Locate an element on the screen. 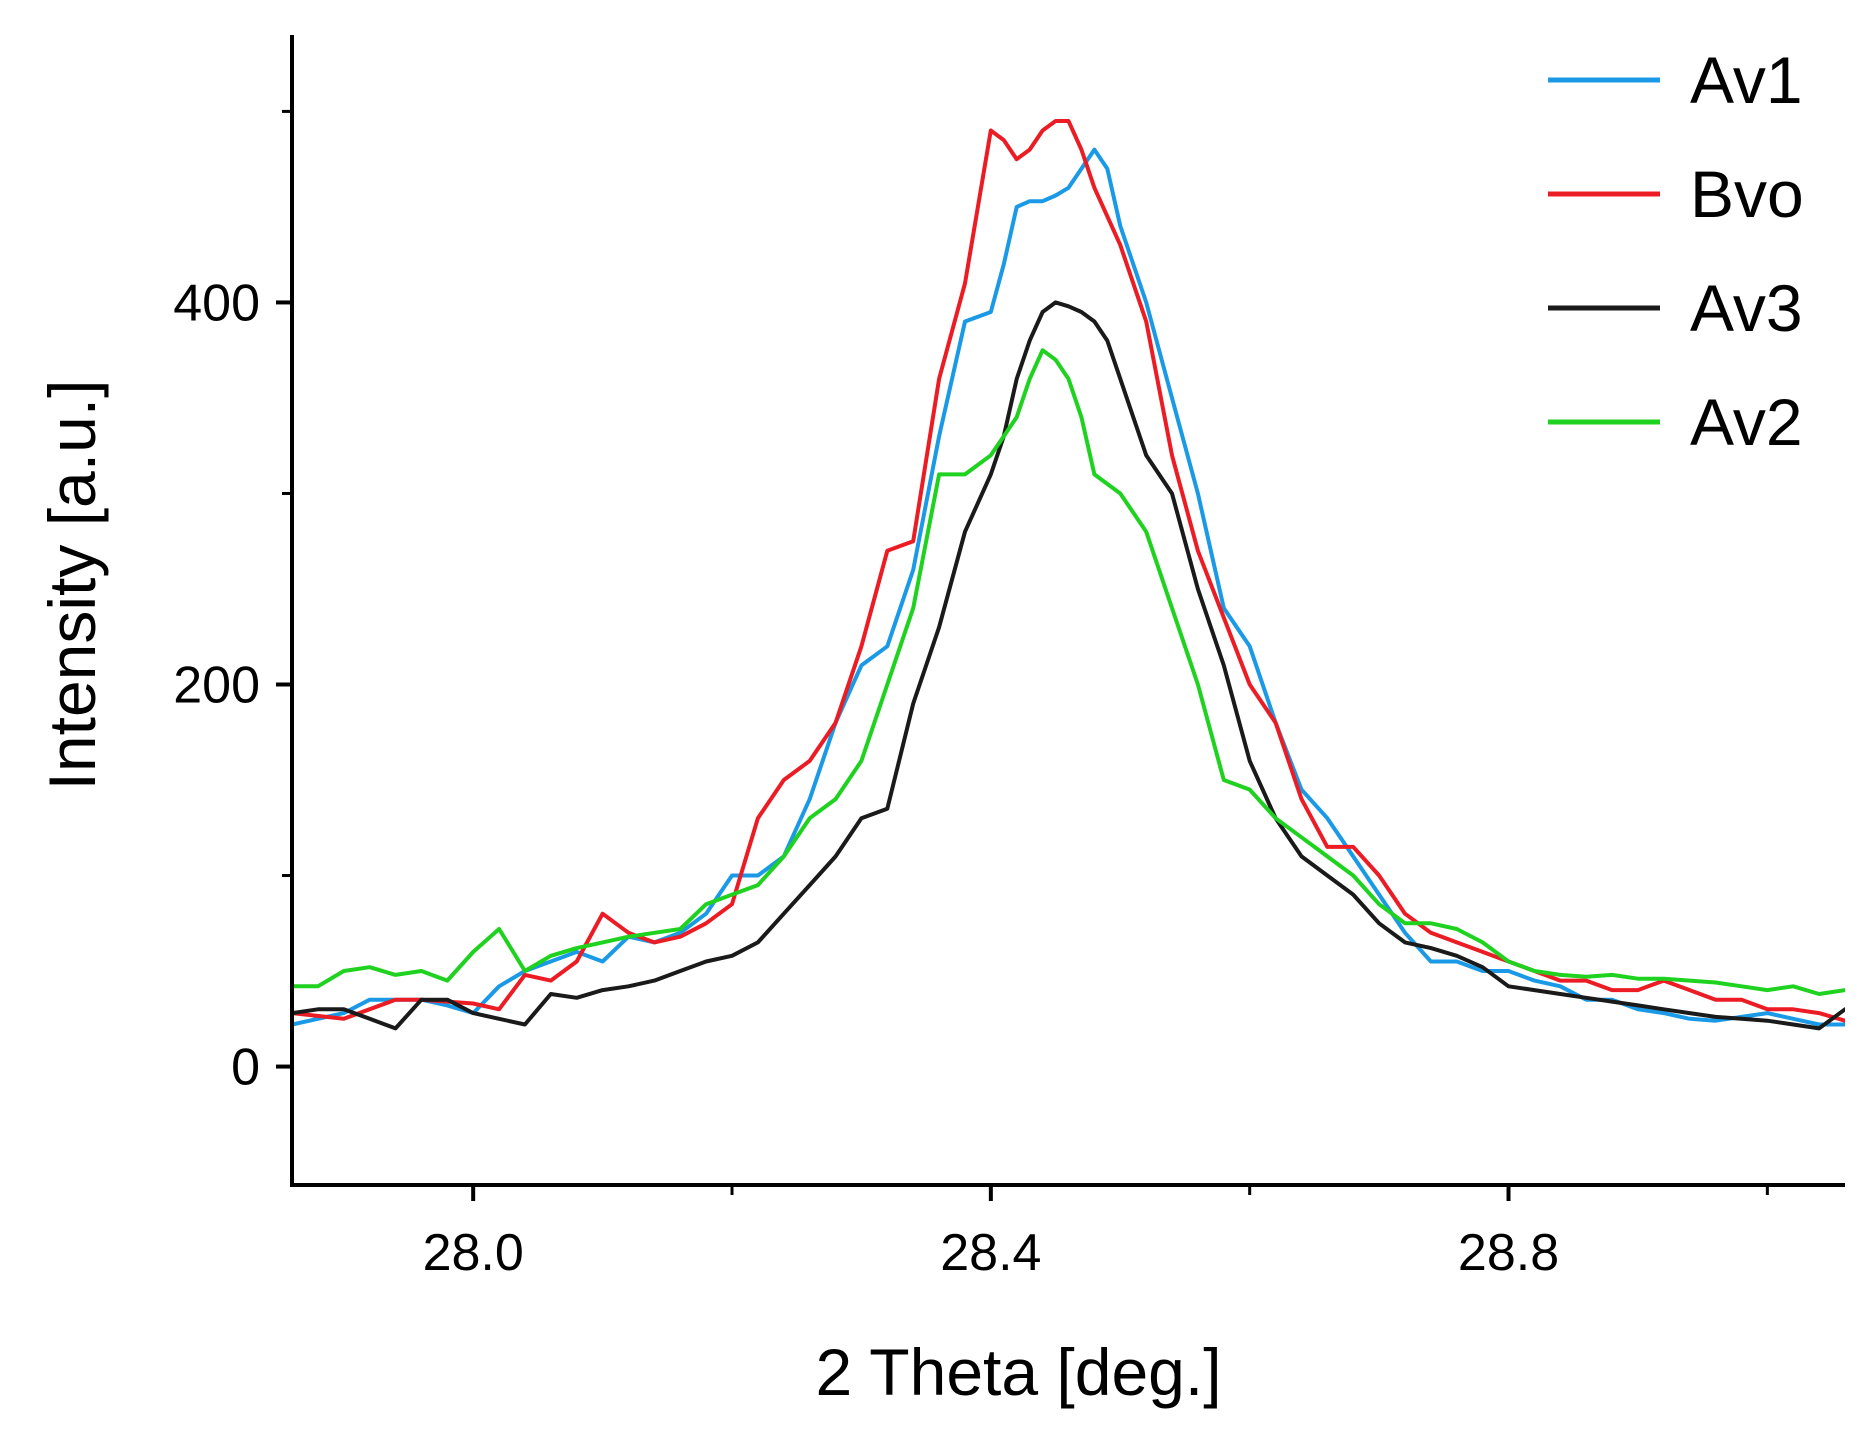 The height and width of the screenshot is (1435, 1859). legend-label-av3: Av3 is located at coordinates (1746, 308).